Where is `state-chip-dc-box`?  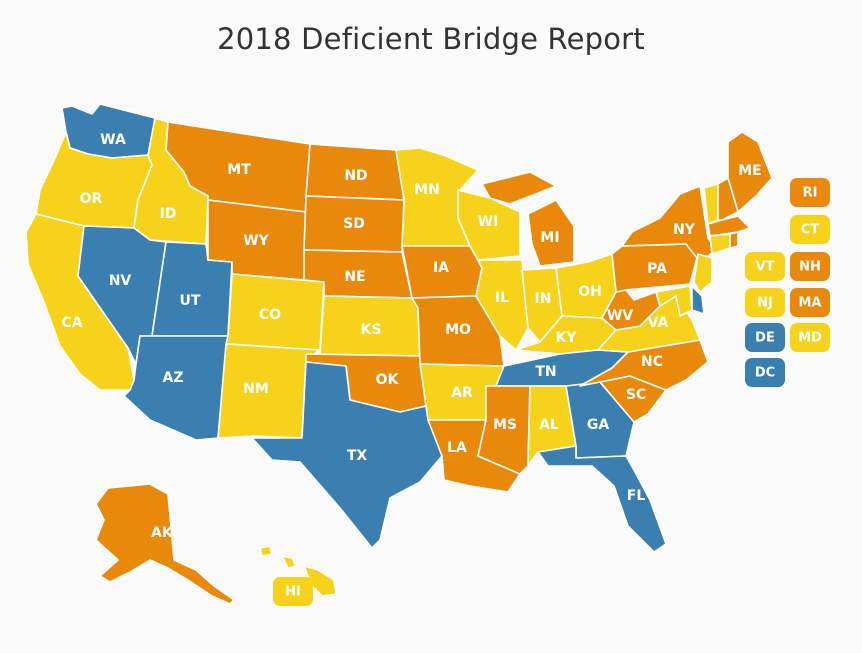
state-chip-dc-box is located at coordinates (765, 372).